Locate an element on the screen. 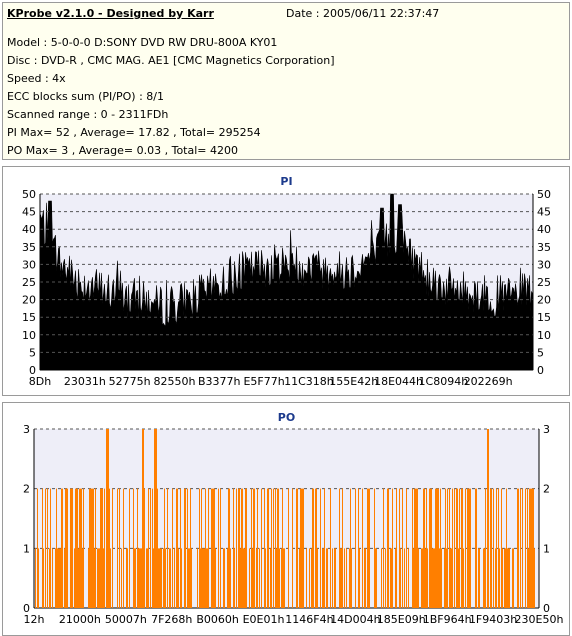  info-po-stats: PO Max= 3 , Average= 0.03 , Total= 4200 is located at coordinates (122, 150).